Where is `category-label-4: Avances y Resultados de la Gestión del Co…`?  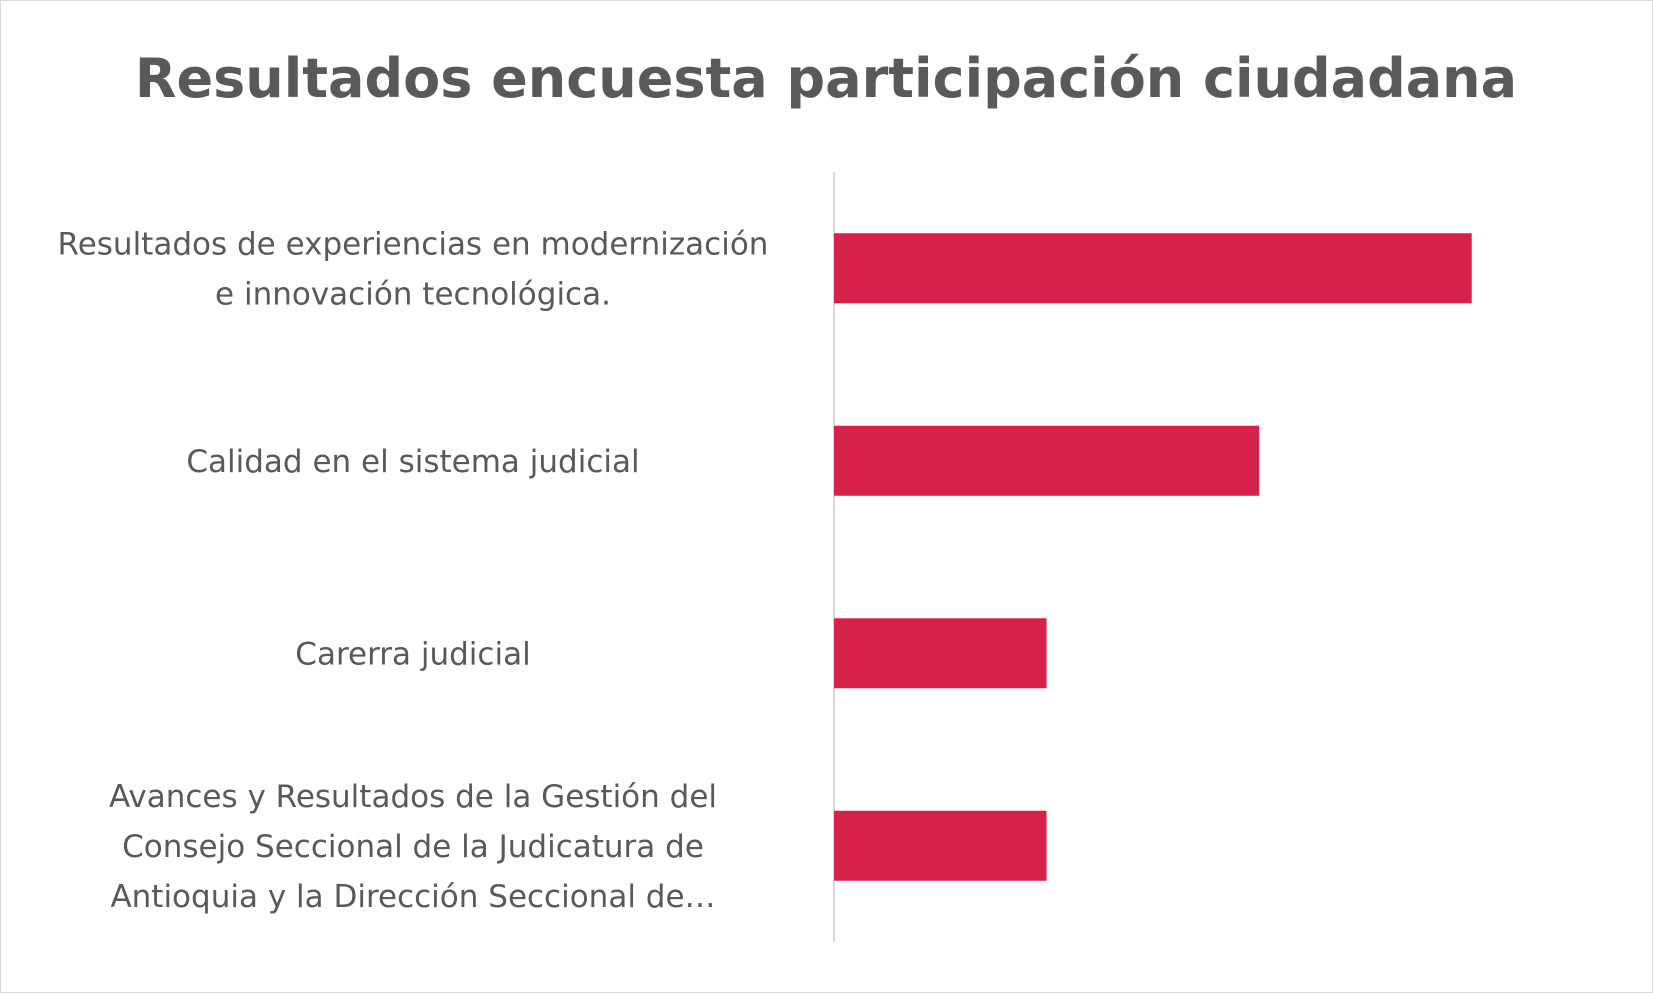
category-label-4: Avances y Resultados de la Gestión del Co… is located at coordinates (413, 847).